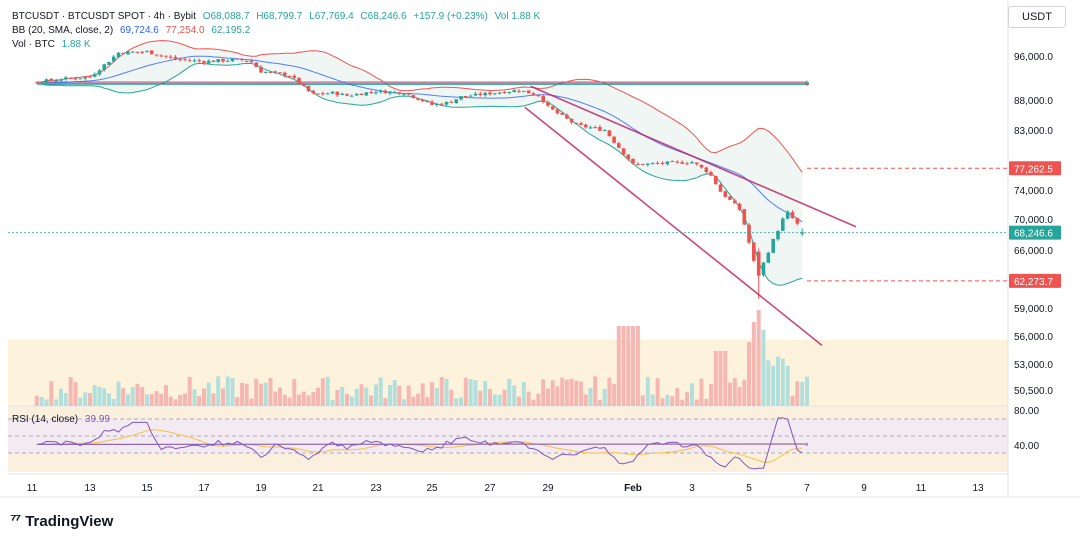 The height and width of the screenshot is (542, 1080). I want to click on time-tick-label: 21, so click(318, 488).